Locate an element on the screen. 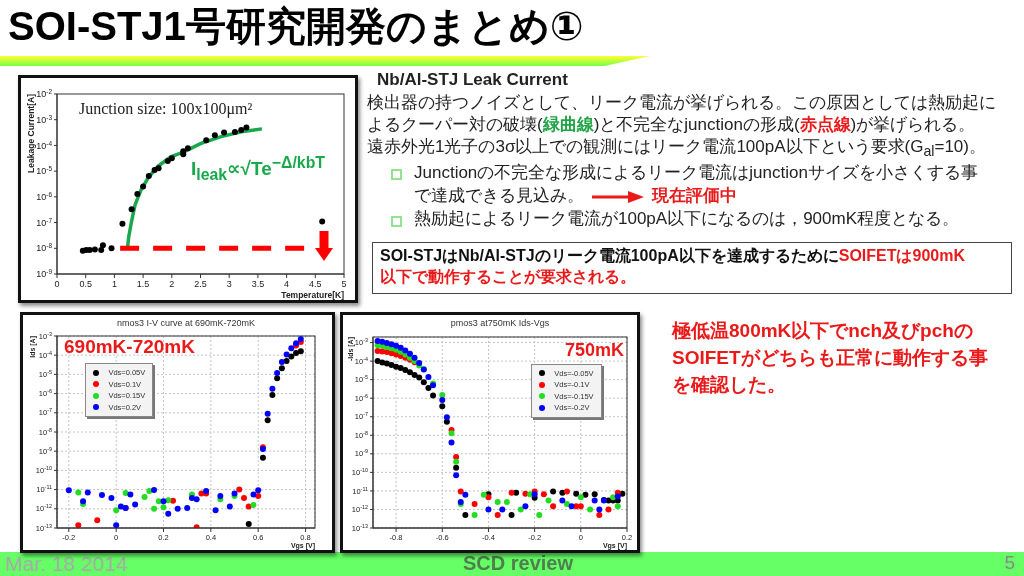 Image resolution: width=1024 pixels, height=576 pixels. text: で達成できる見込み。 is located at coordinates (499, 195).